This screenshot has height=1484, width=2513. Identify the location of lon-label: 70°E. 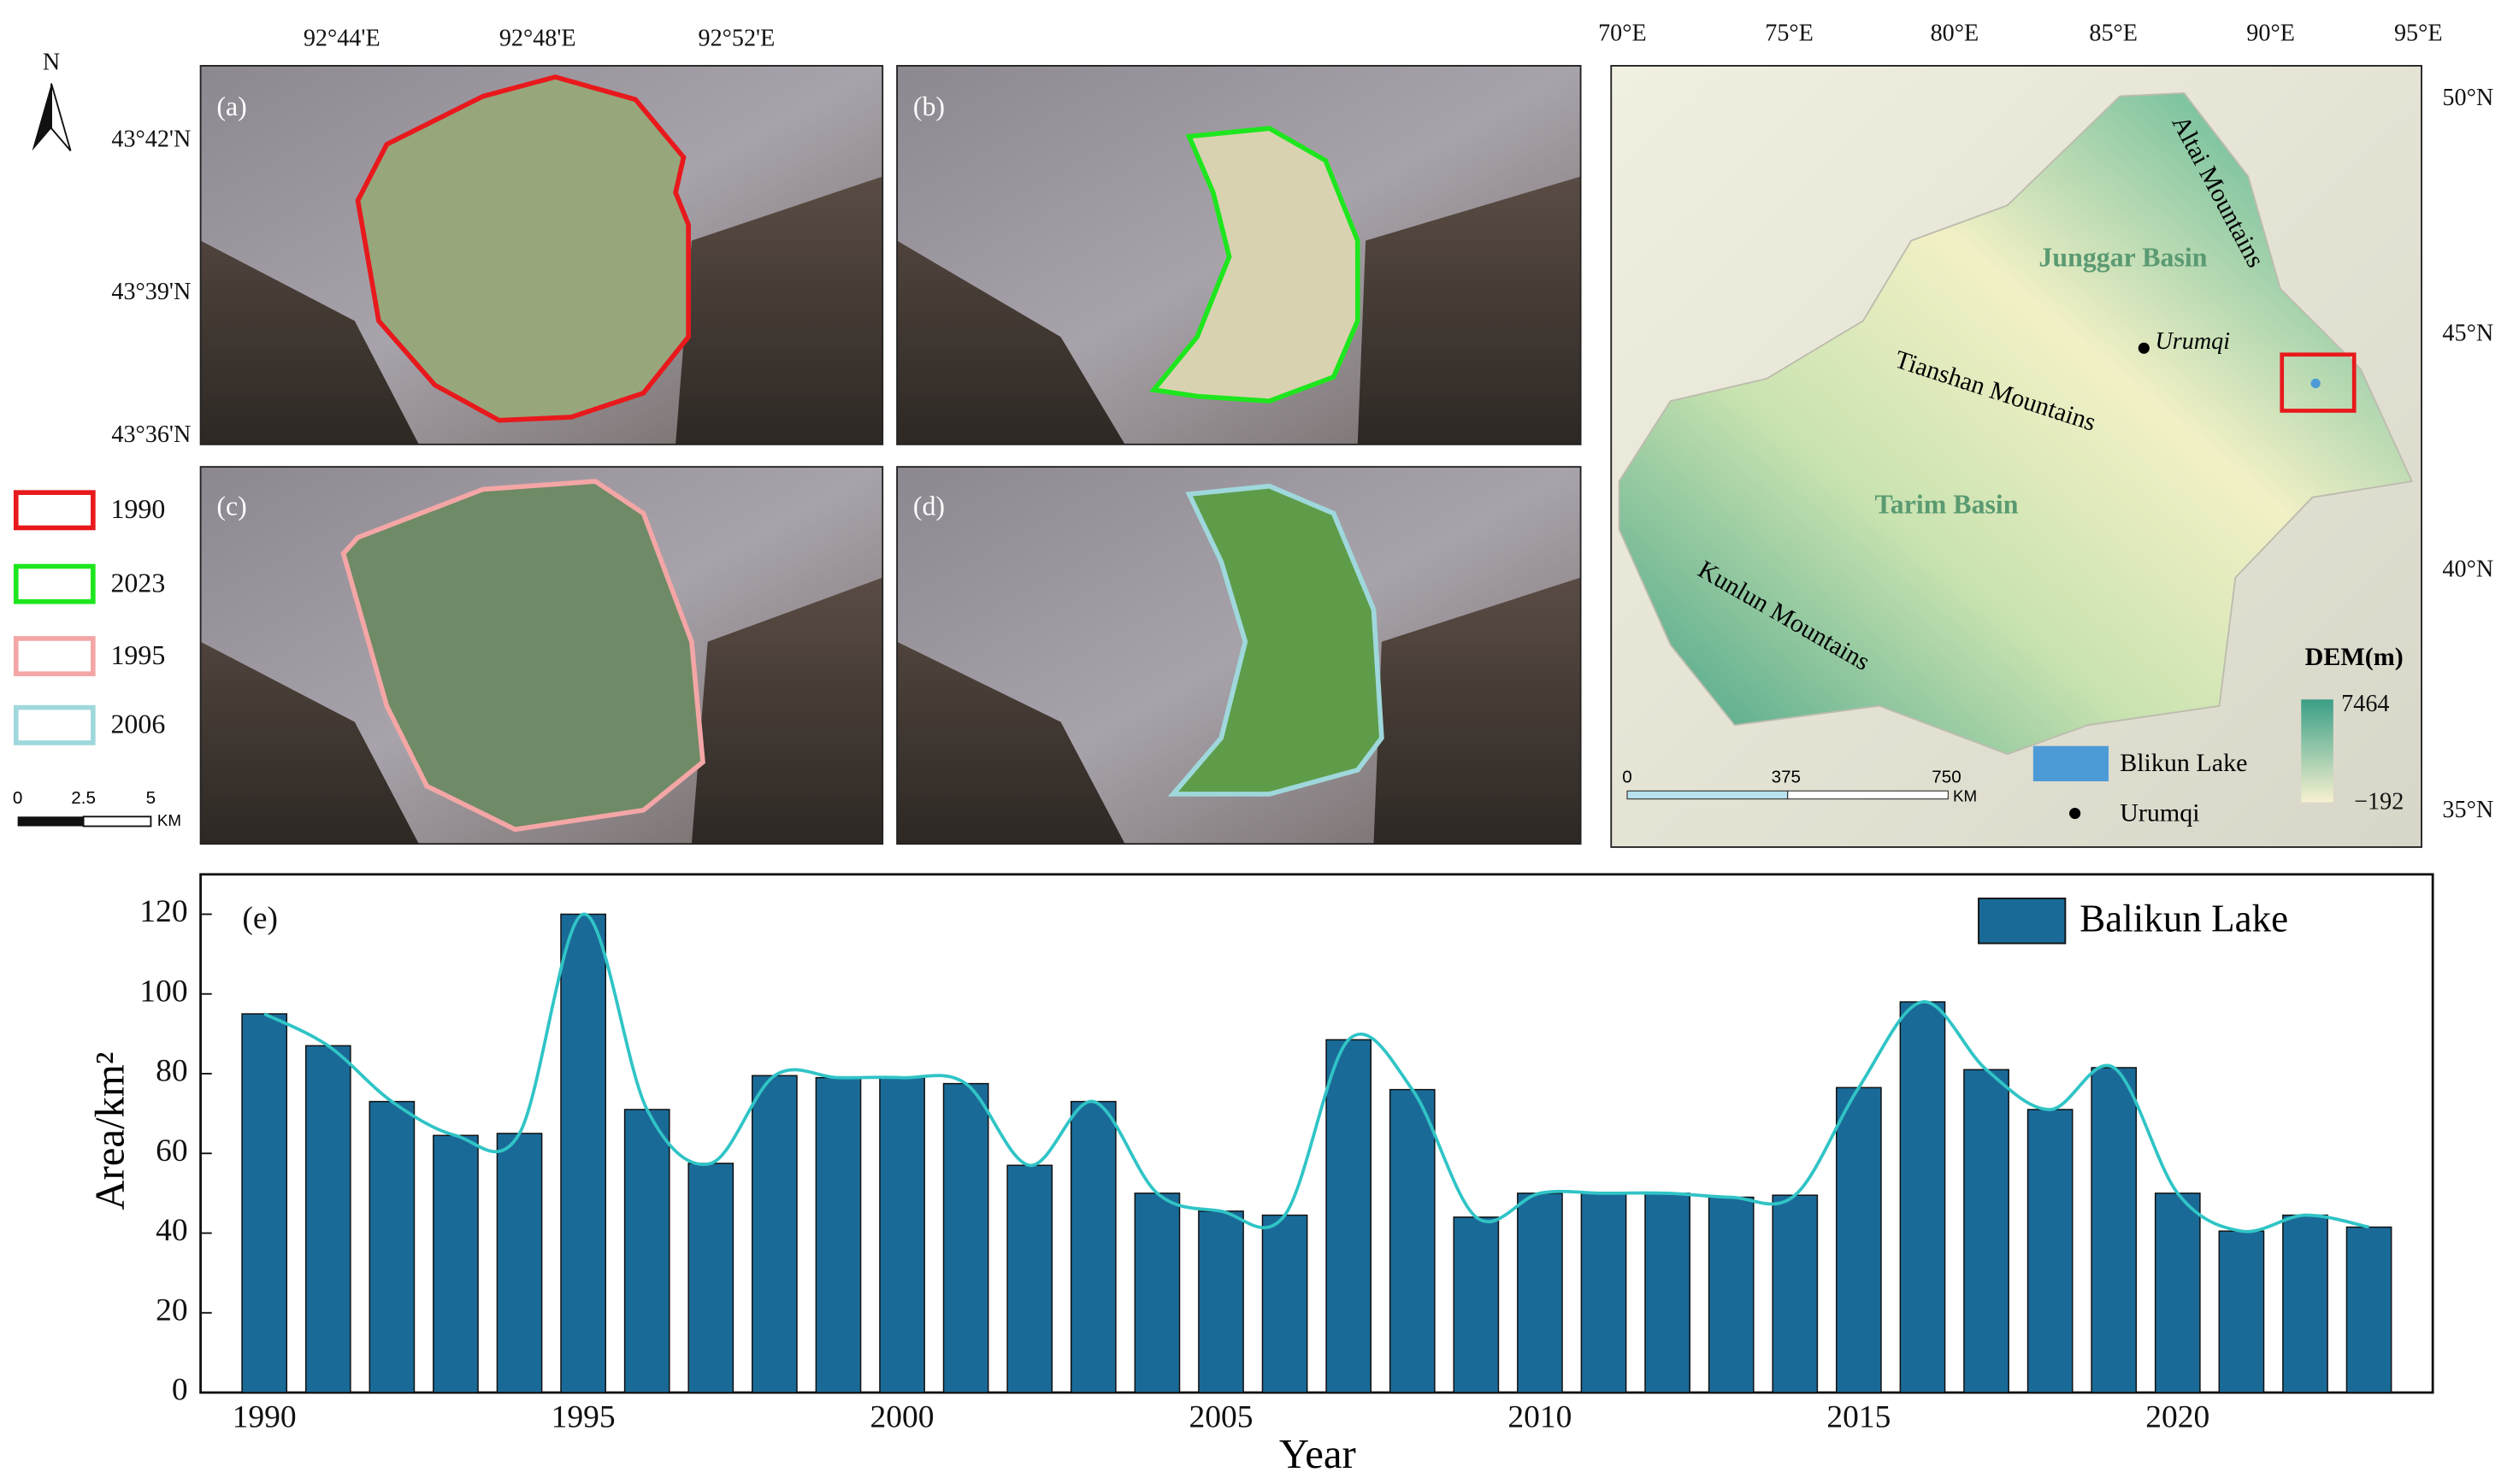
(1622, 34).